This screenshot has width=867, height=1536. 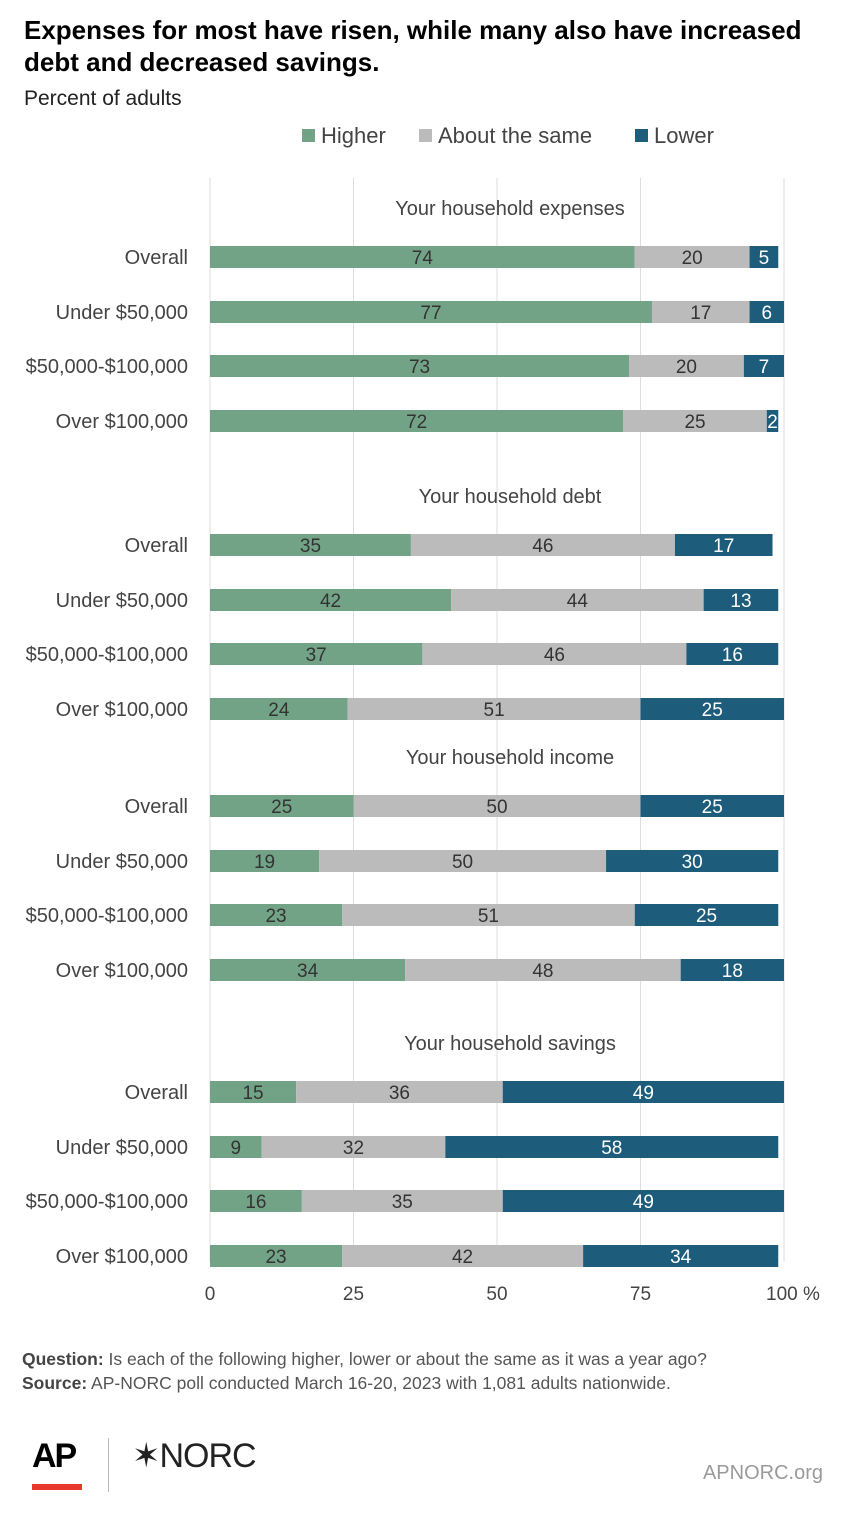 I want to click on ap-logo: AP, so click(x=54, y=1456).